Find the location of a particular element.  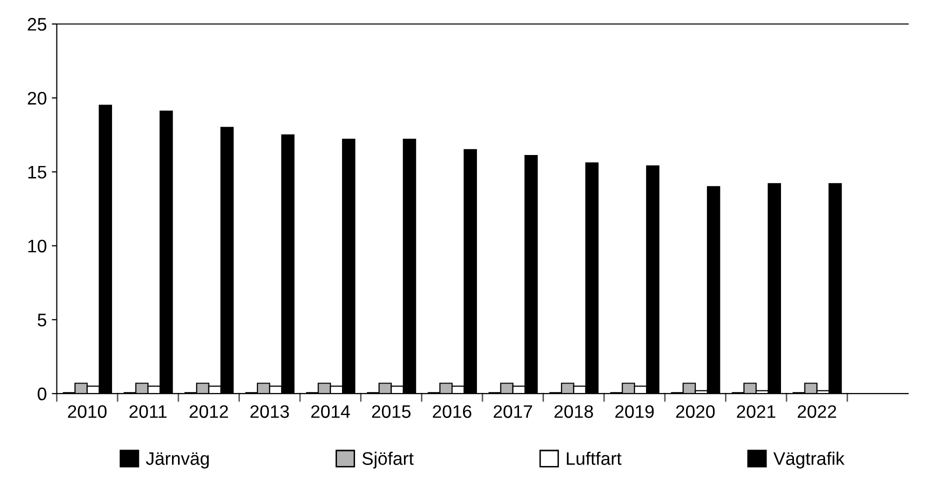

x-tick-label: 2012 is located at coordinates (209, 411).